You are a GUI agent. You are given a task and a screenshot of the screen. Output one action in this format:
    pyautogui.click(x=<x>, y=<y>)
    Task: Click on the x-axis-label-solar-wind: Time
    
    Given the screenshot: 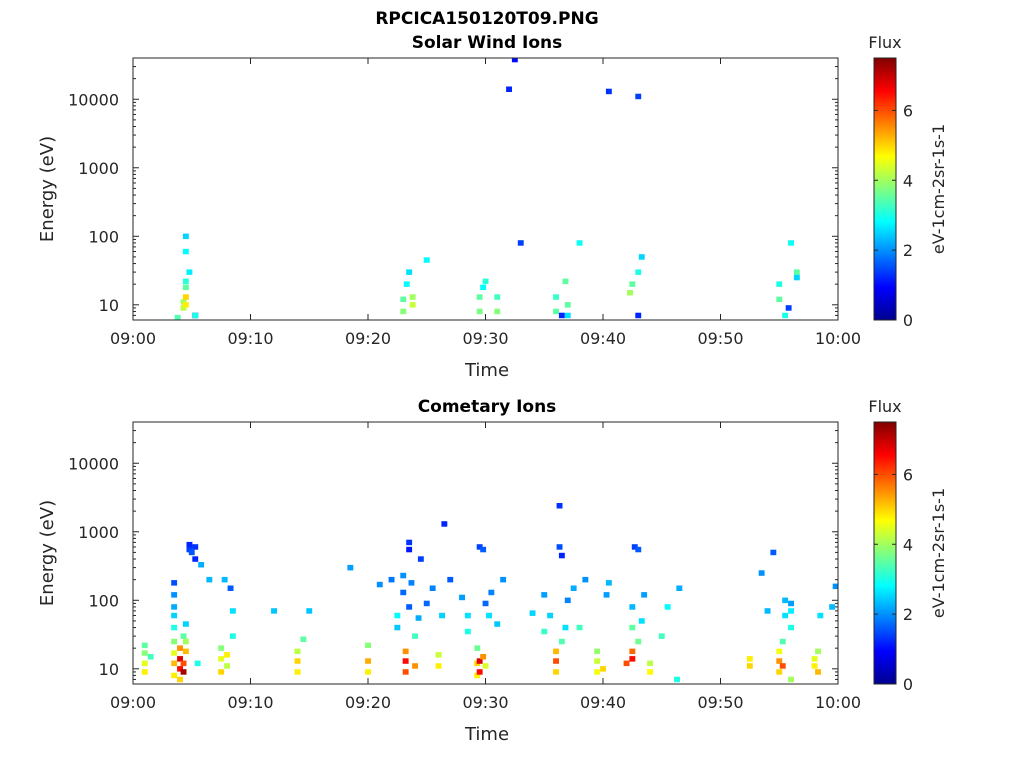 What is the action you would take?
    pyautogui.click(x=486, y=370)
    